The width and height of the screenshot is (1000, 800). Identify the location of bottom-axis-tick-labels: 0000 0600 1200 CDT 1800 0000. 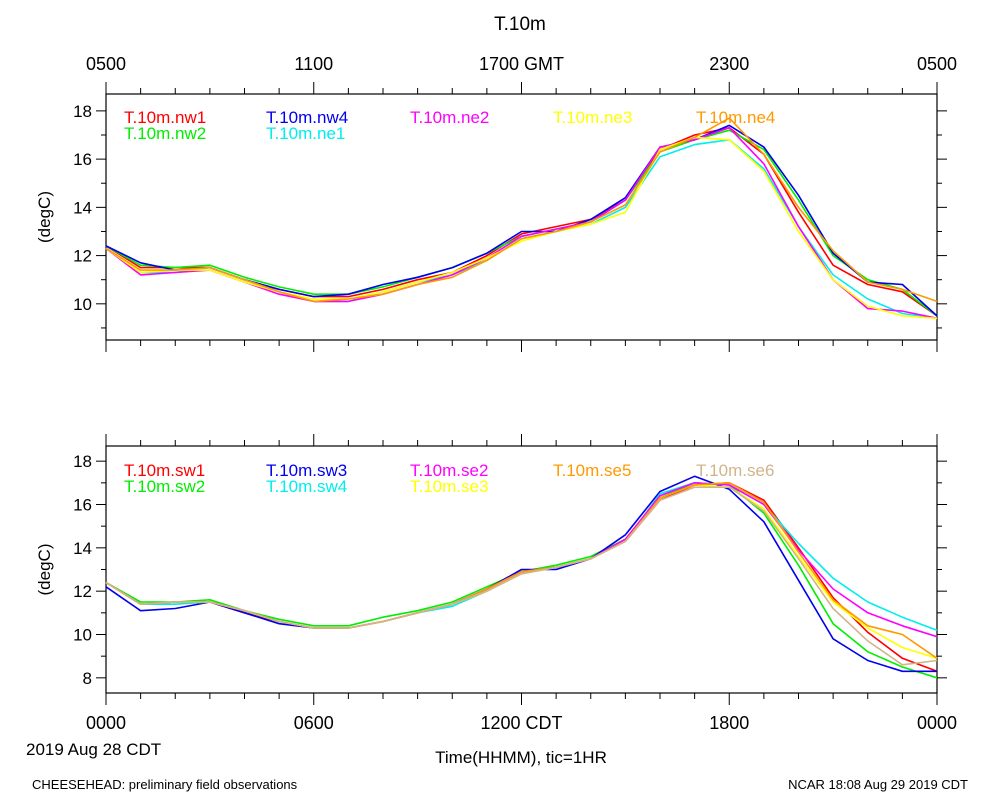
(521, 723).